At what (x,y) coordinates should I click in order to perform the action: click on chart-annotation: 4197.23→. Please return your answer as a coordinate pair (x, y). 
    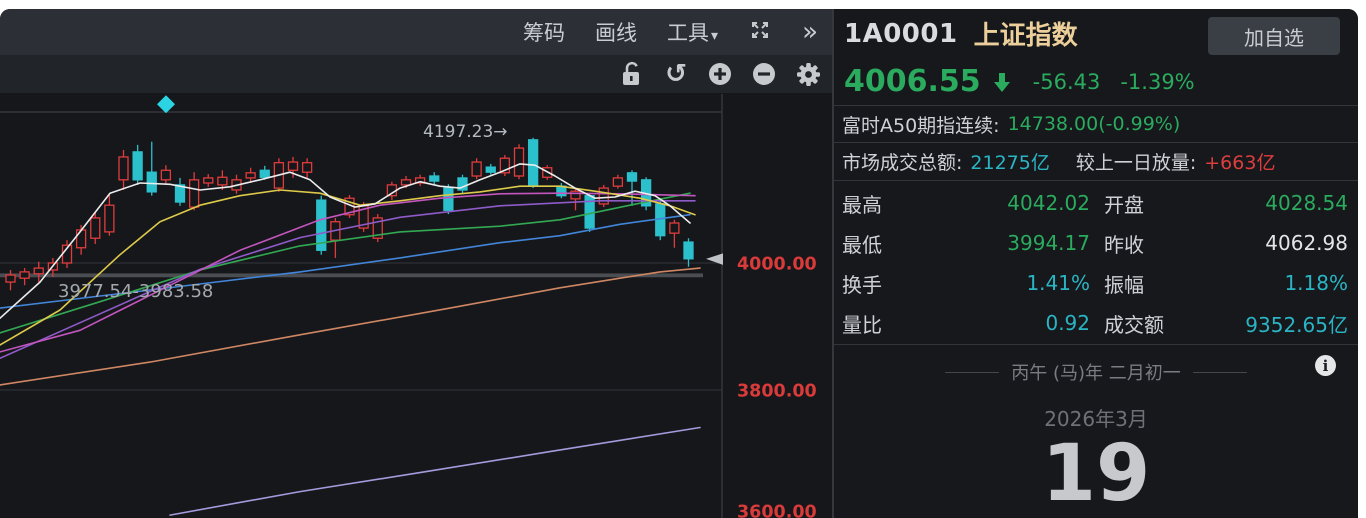
    Looking at the image, I should click on (465, 132).